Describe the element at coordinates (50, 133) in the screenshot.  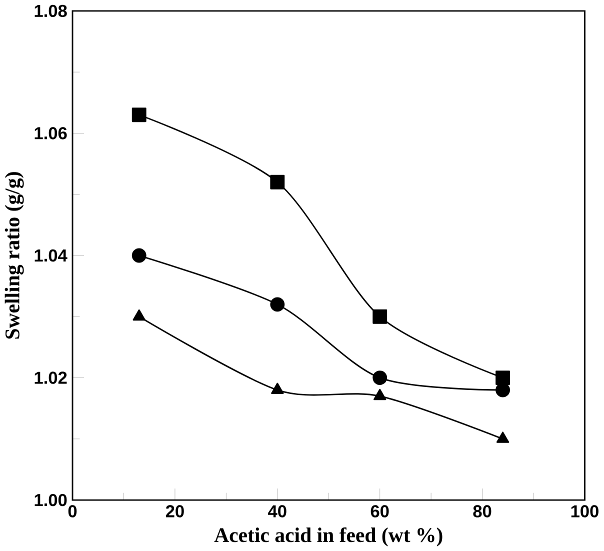
I see `y-tick-label: 1.06` at that location.